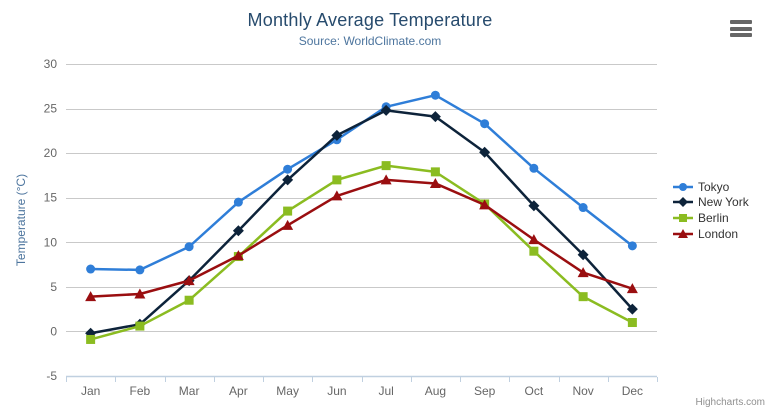 Image resolution: width=769 pixels, height=416 pixels. What do you see at coordinates (53, 287) in the screenshot?
I see `y-axis-label: 5` at bounding box center [53, 287].